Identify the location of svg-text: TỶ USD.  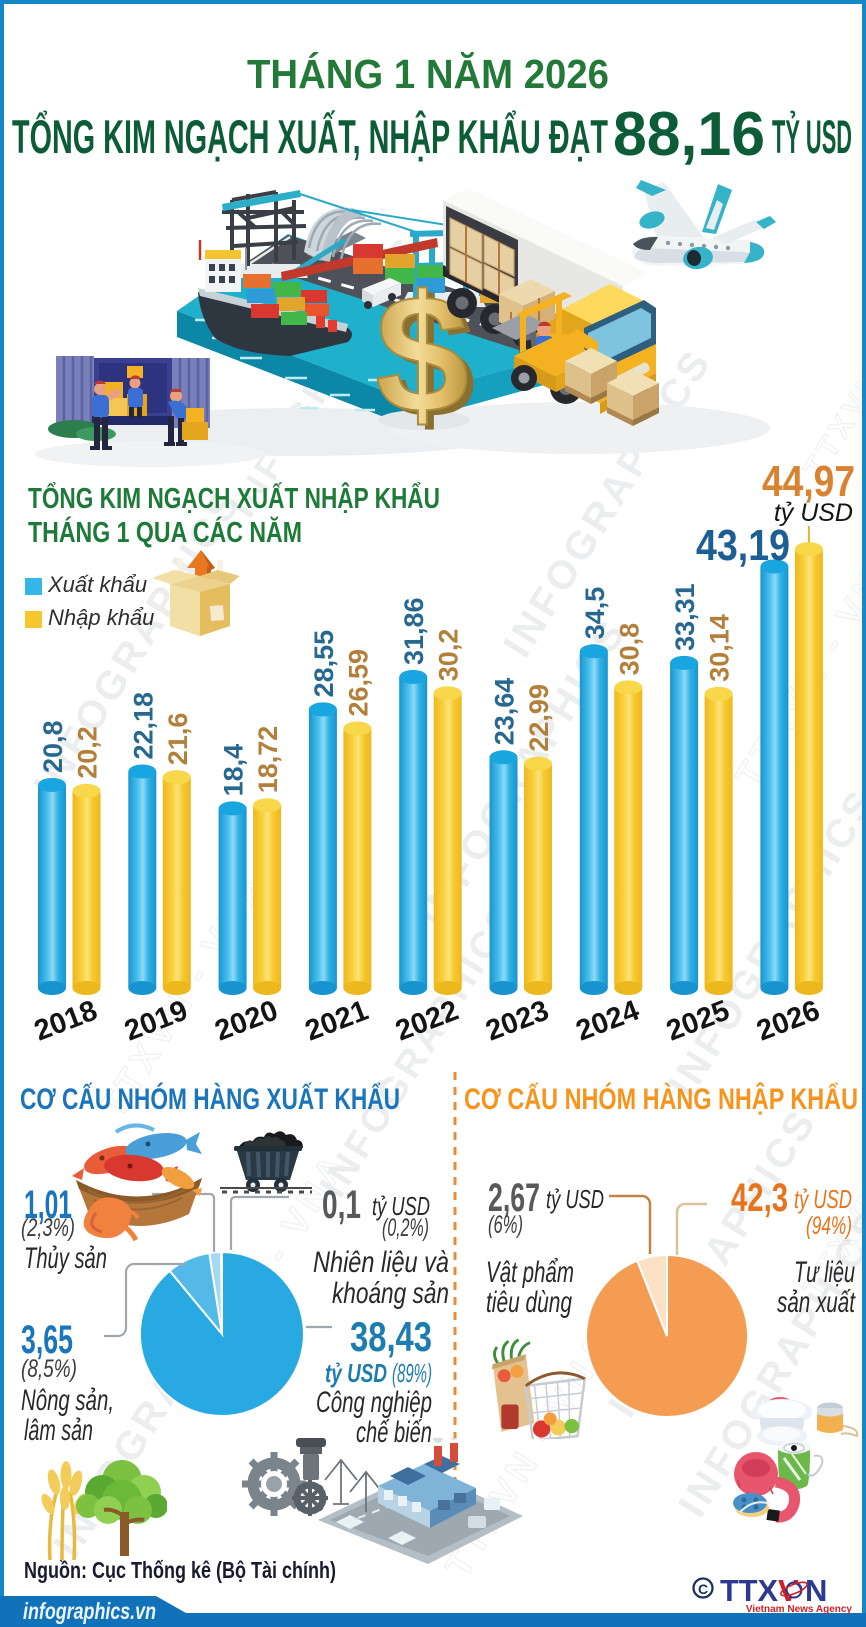
(812, 136).